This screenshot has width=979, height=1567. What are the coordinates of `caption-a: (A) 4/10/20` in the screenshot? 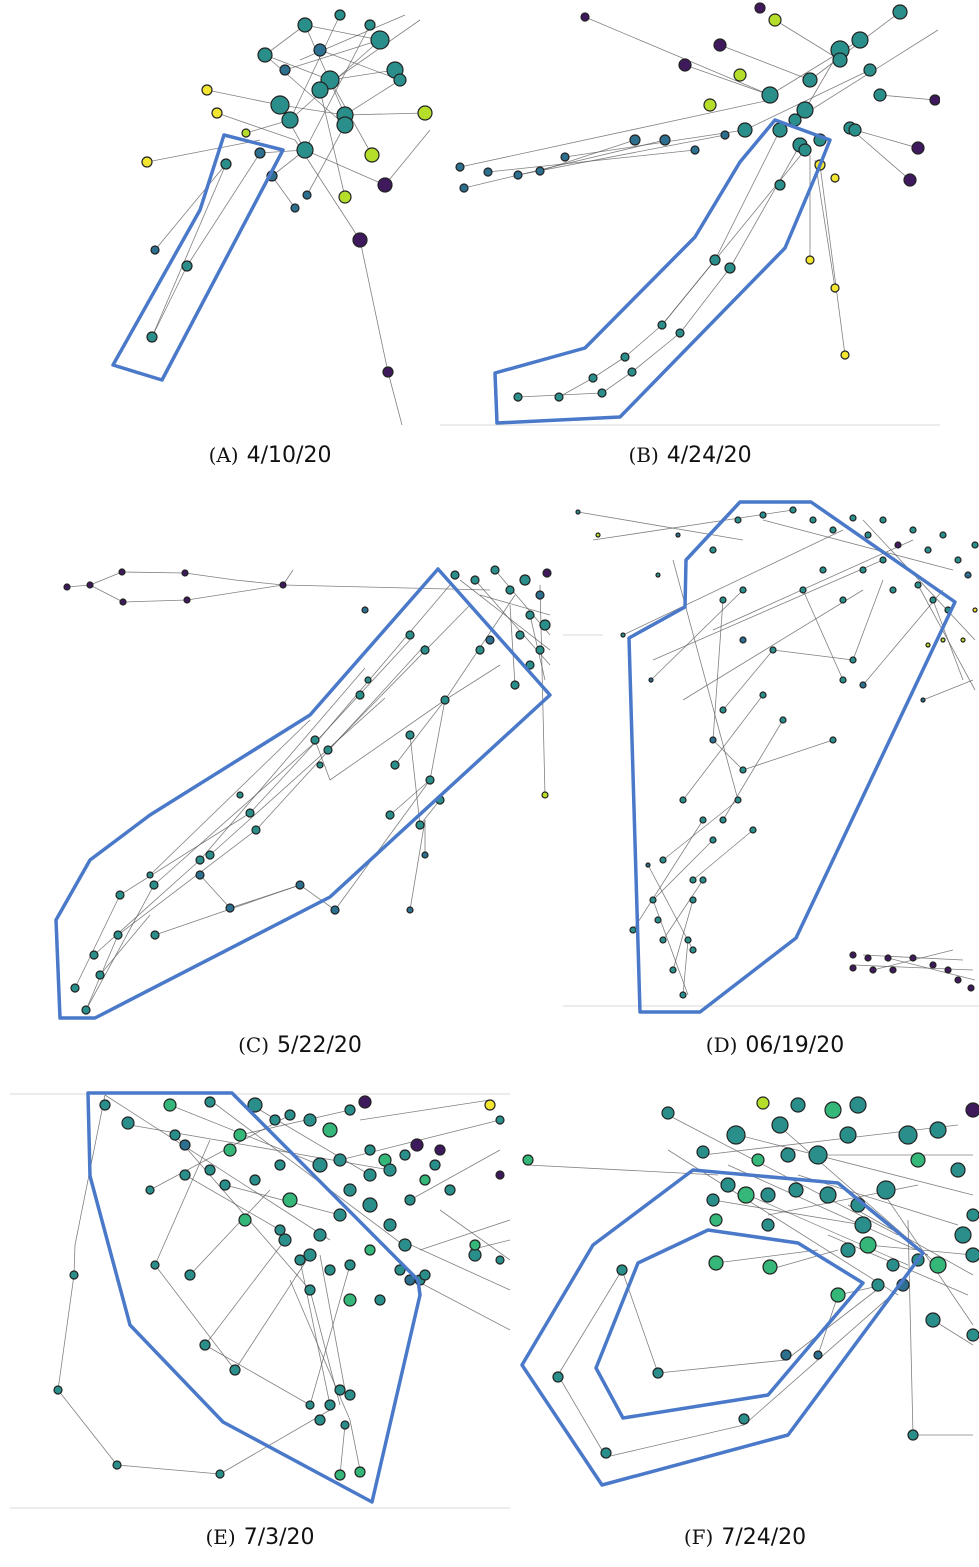 It's located at (270, 455).